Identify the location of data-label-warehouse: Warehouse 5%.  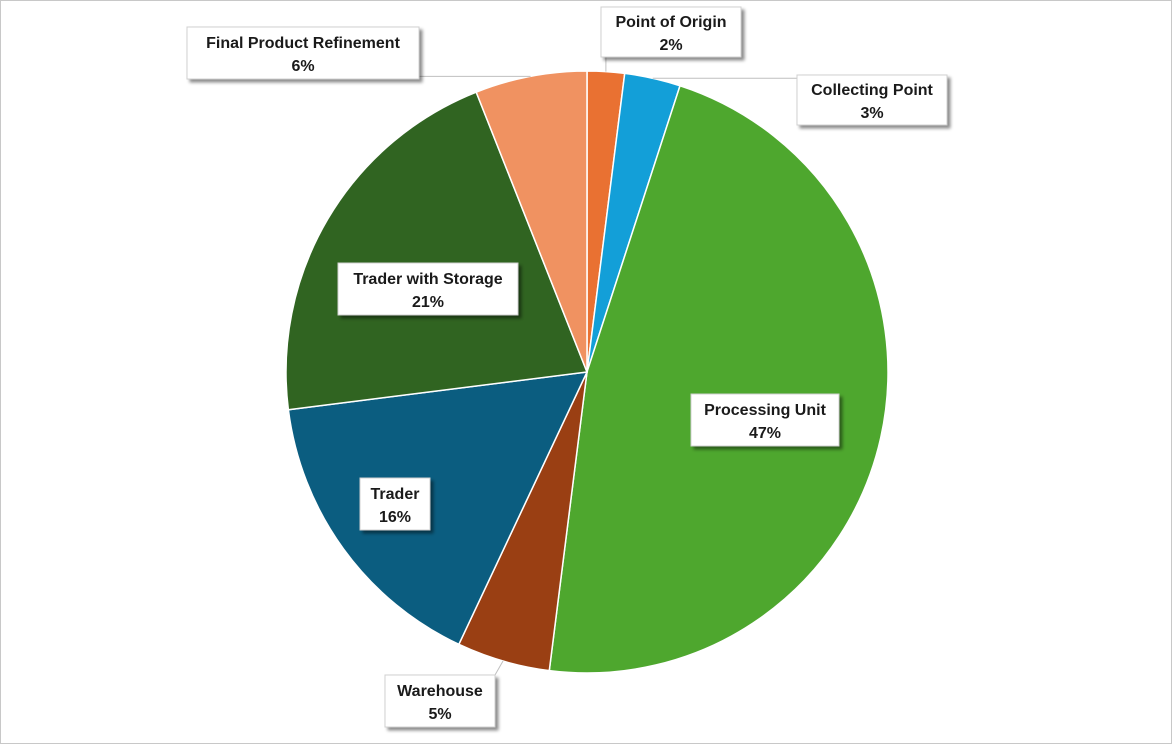
(440, 701).